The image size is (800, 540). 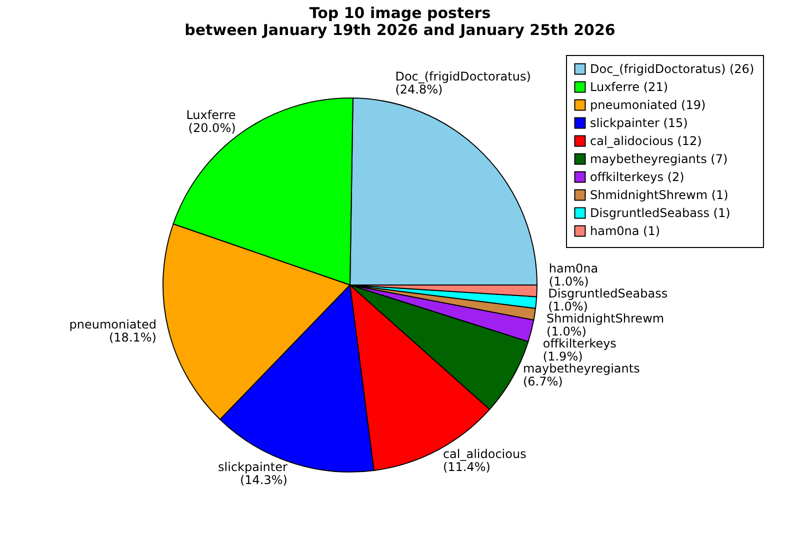 I want to click on data-label: (1.9%), so click(x=562, y=357).